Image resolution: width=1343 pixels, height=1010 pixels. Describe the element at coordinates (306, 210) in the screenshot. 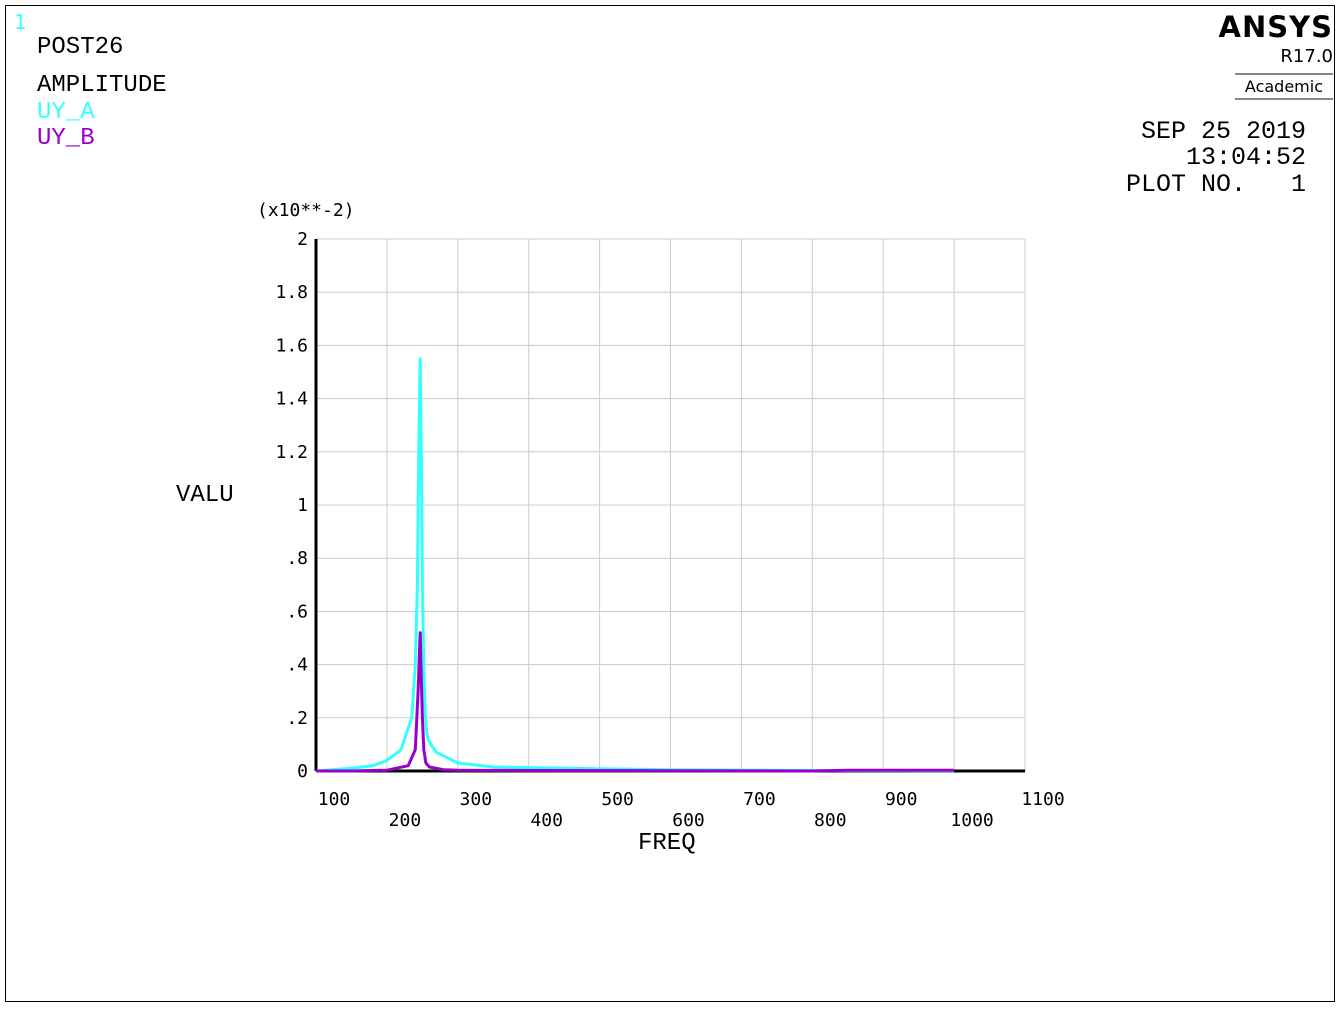

I see `y-multiplier: (x10**-2)` at that location.